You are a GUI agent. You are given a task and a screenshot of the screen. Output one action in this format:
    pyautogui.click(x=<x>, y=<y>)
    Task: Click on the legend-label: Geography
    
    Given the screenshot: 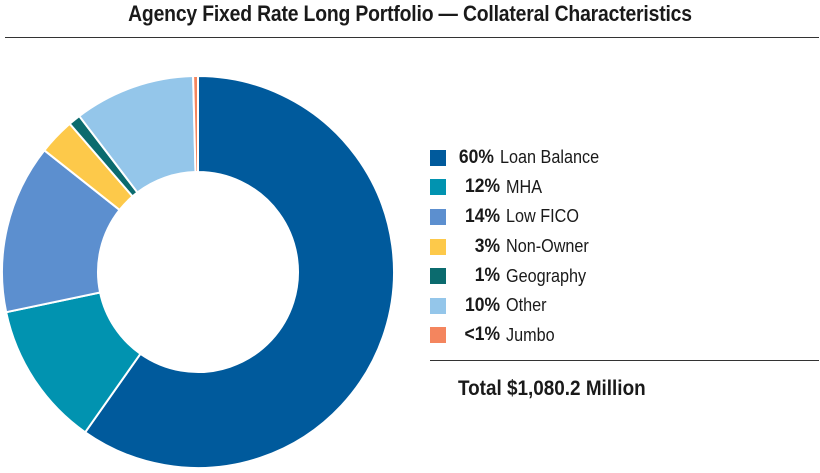 What is the action you would take?
    pyautogui.click(x=546, y=275)
    